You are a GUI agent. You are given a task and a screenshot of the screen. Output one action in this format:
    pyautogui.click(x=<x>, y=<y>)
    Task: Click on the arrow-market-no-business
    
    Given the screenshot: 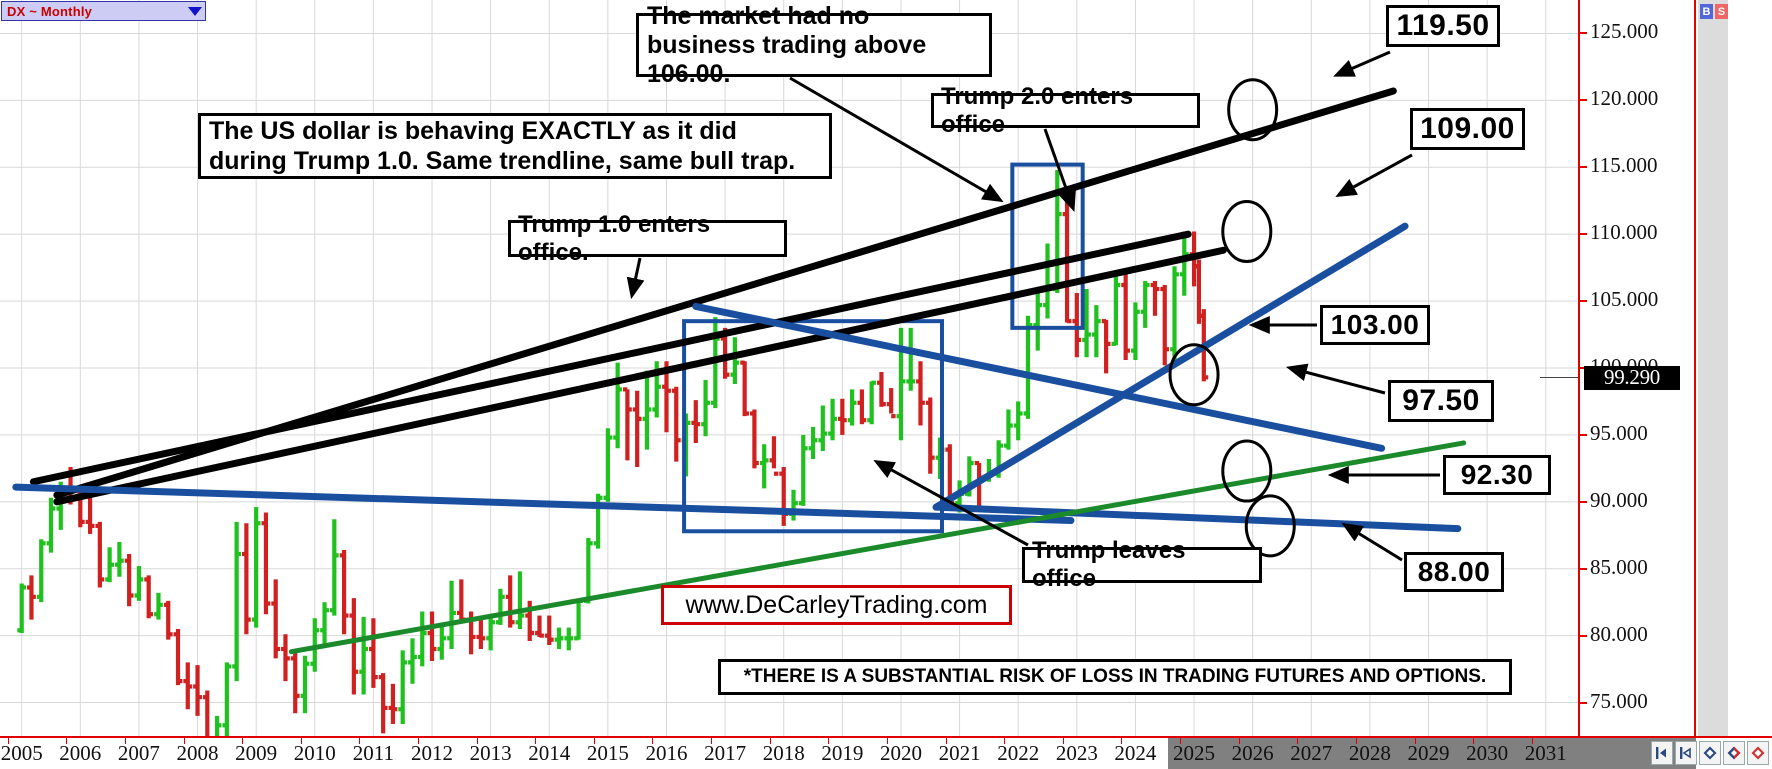 What is the action you would take?
    pyautogui.click(x=896, y=139)
    